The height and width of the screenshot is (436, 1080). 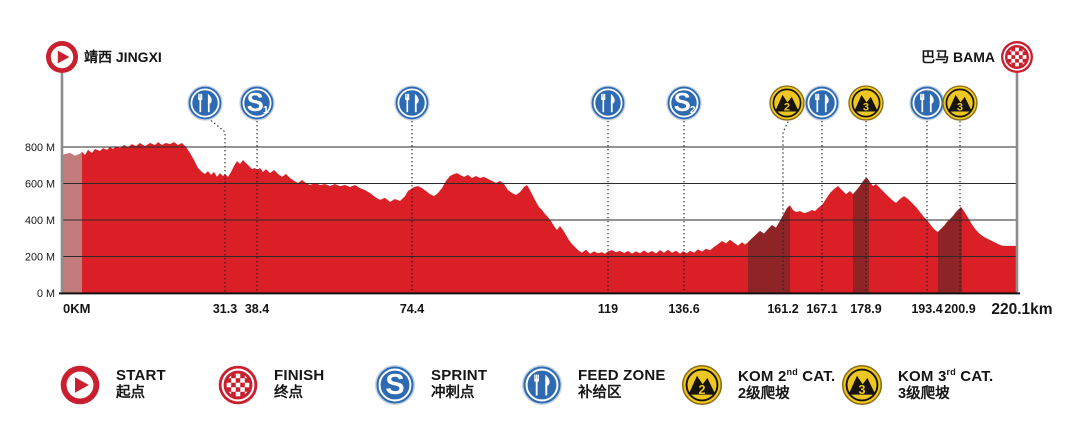 I want to click on x-axis-km-label: 200.9, so click(x=959, y=309).